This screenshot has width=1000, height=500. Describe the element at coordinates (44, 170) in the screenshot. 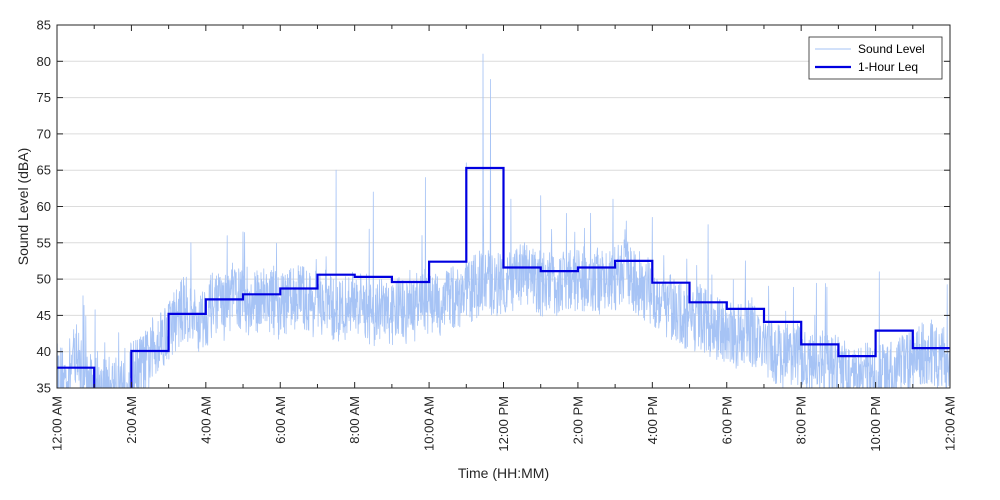

I see `y-tick-label: 65` at that location.